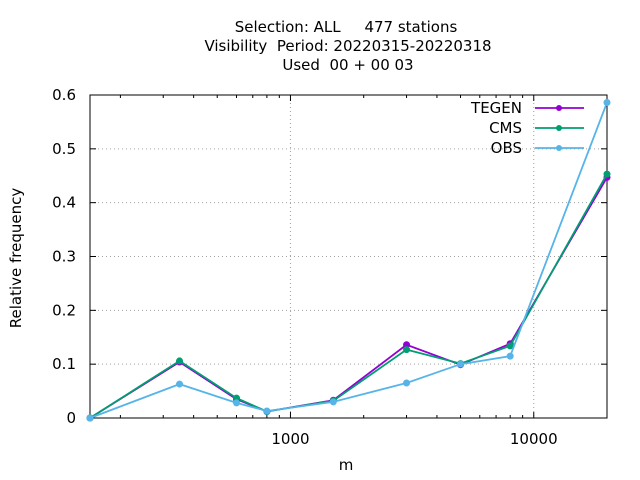 This screenshot has width=640, height=480. I want to click on legend-label: CMS, so click(505, 128).